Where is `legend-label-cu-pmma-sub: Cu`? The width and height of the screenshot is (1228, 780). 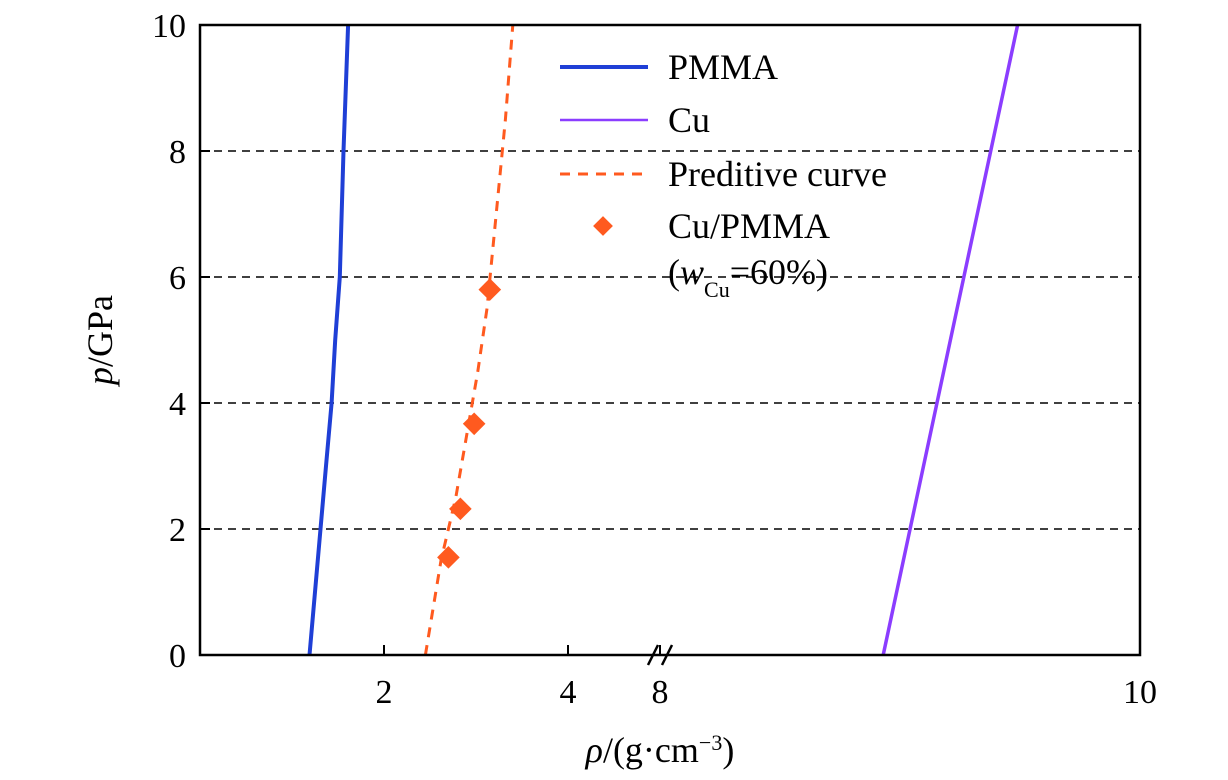
legend-label-cu-pmma-sub: Cu is located at coordinates (717, 289).